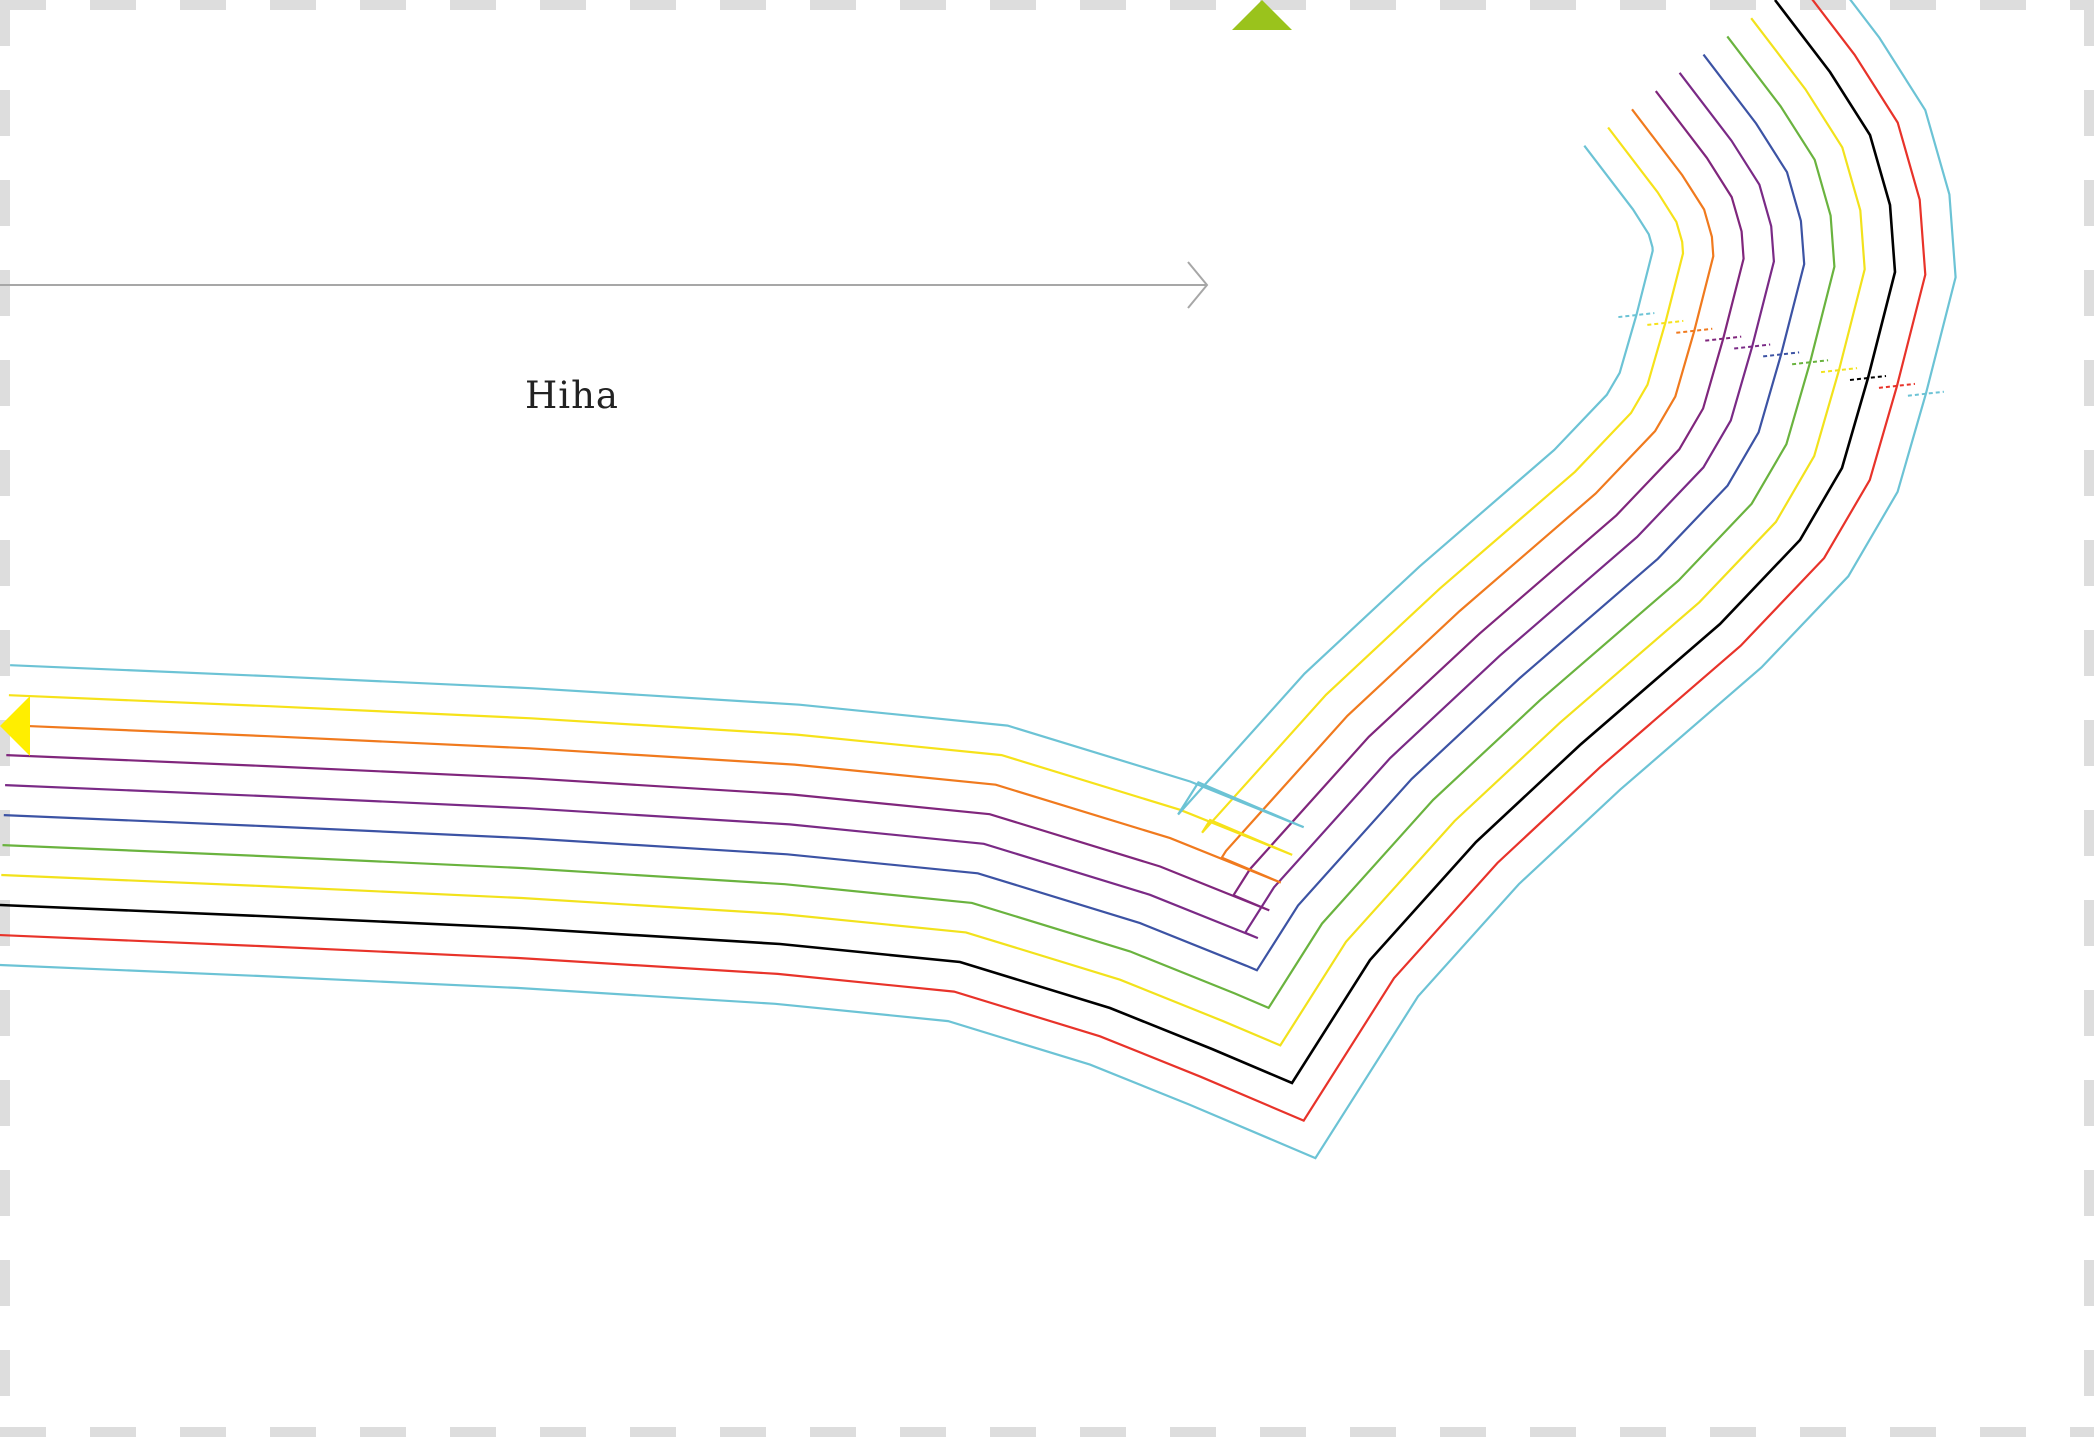 The image size is (2094, 1437). Describe the element at coordinates (572, 395) in the screenshot. I see `piece-label: Hiha` at that location.